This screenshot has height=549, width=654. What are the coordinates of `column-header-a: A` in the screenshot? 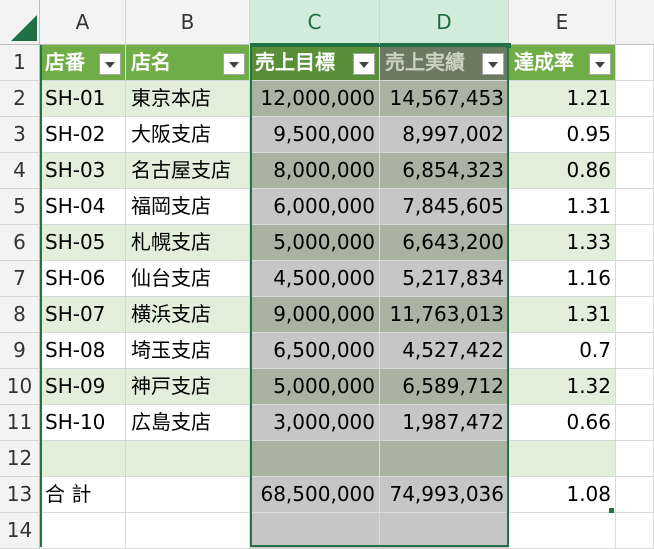 It's located at (83, 22).